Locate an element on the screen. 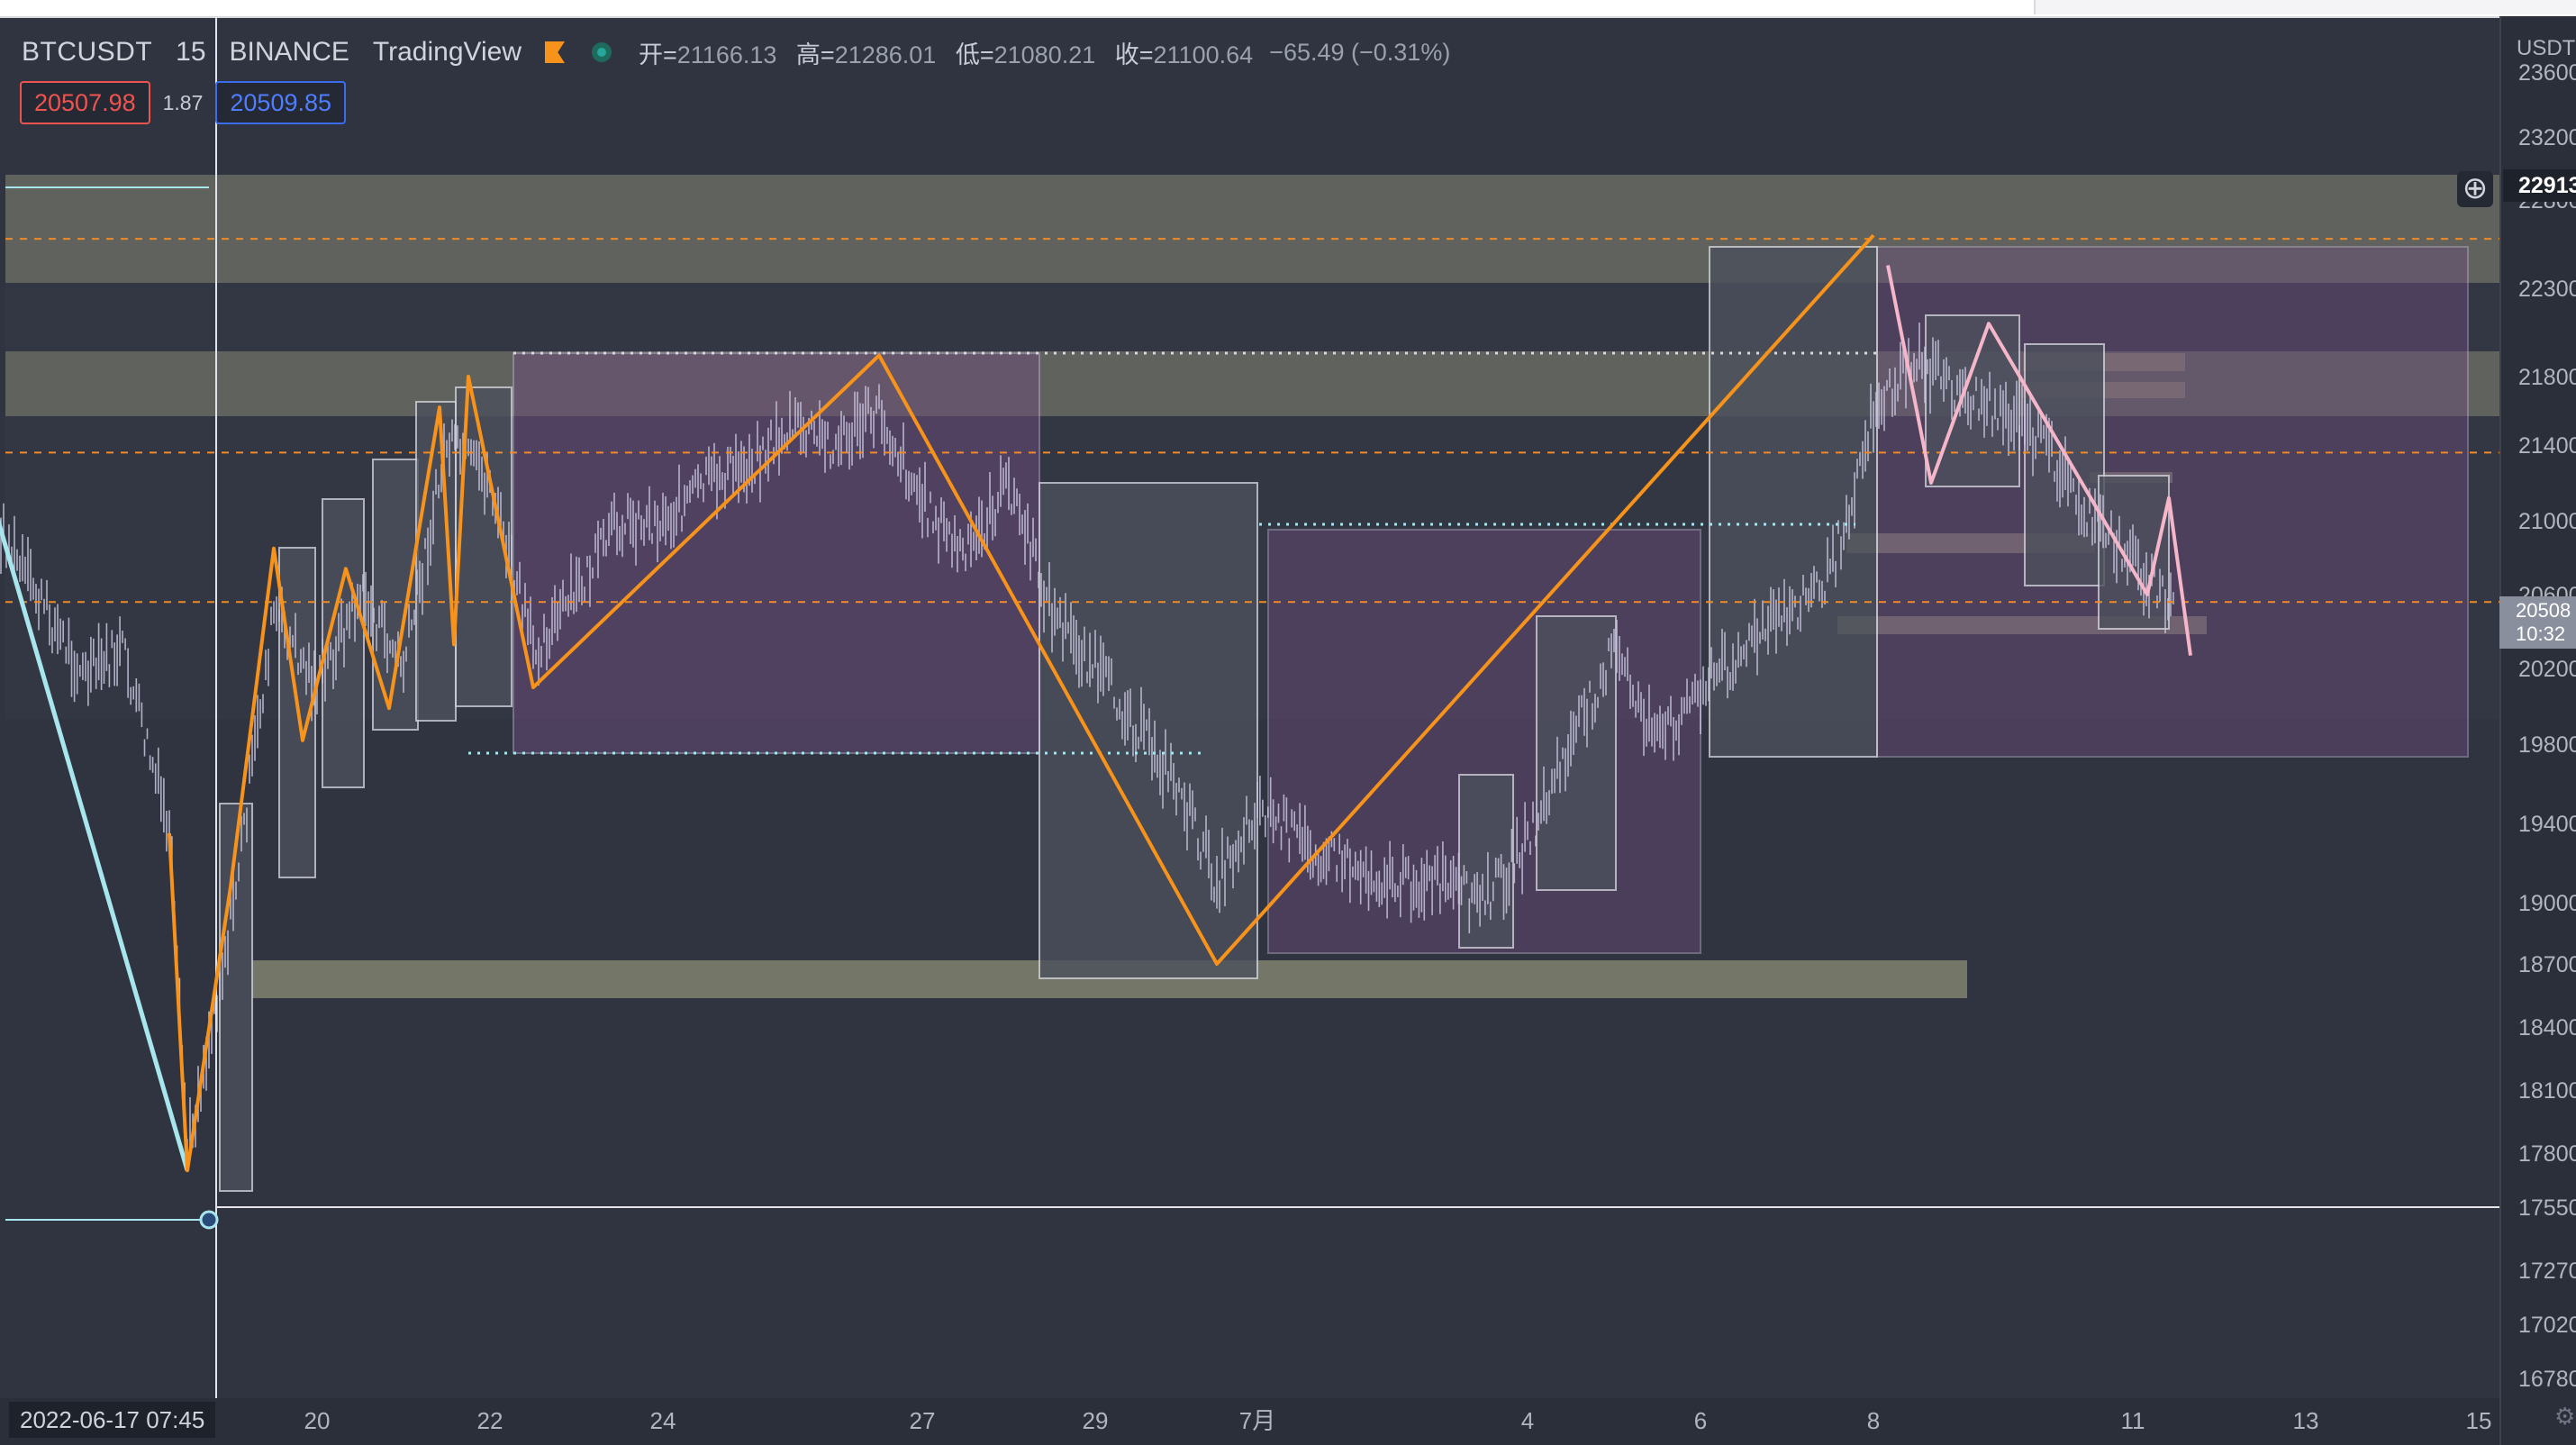 This screenshot has width=2576, height=1445. x-tick-label: 4 is located at coordinates (1527, 1420).